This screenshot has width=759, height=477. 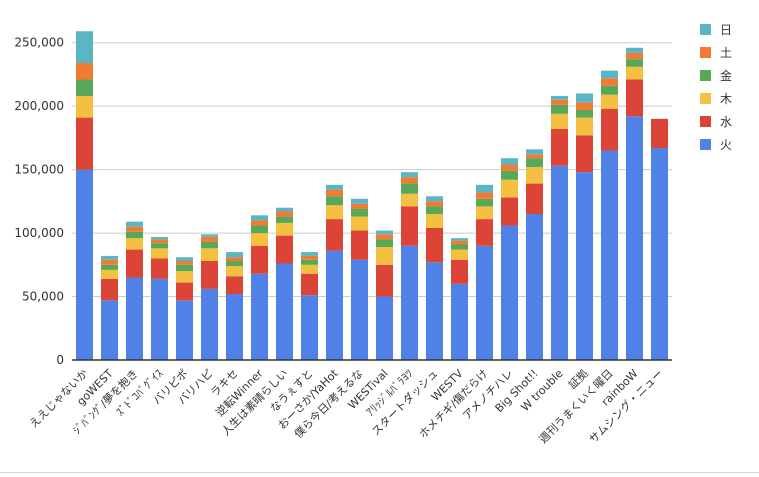 I want to click on legend-item: 日, so click(x=716, y=29).